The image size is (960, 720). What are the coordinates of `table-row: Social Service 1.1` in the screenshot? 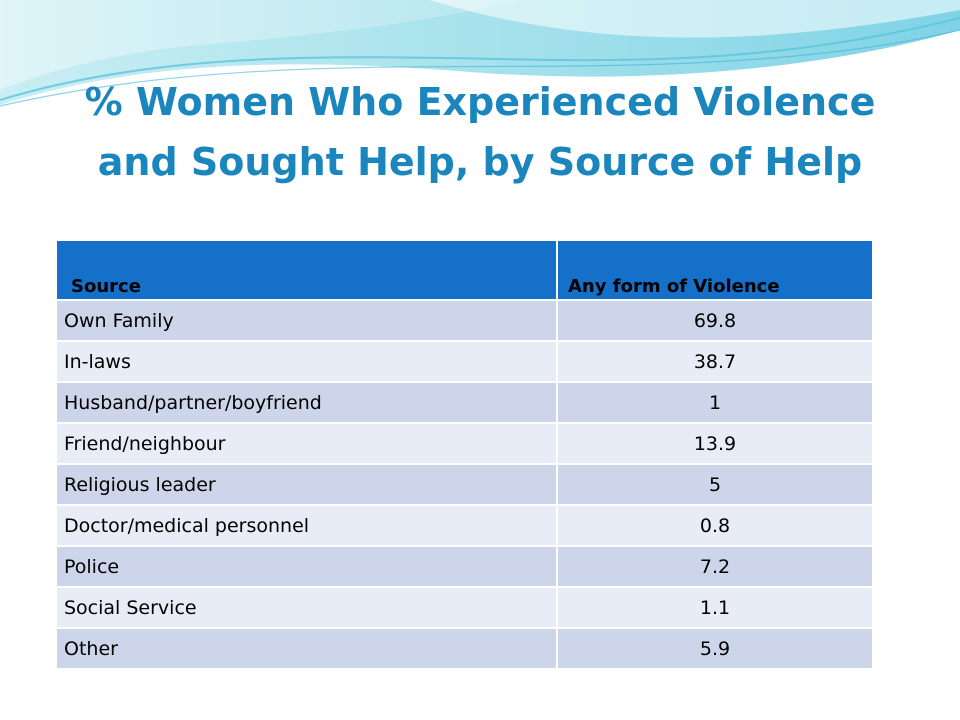 It's located at (464, 608).